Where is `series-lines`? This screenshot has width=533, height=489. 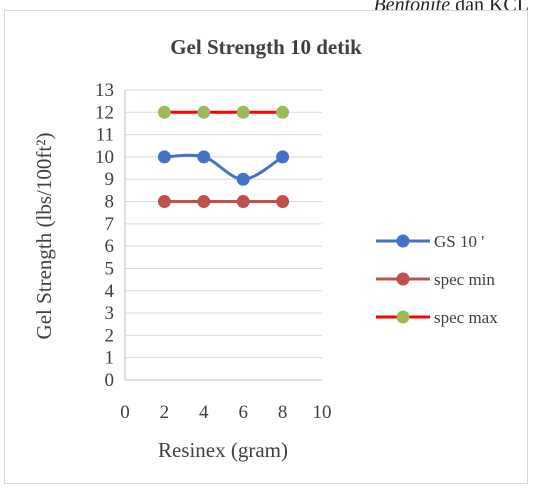 series-lines is located at coordinates (223, 157).